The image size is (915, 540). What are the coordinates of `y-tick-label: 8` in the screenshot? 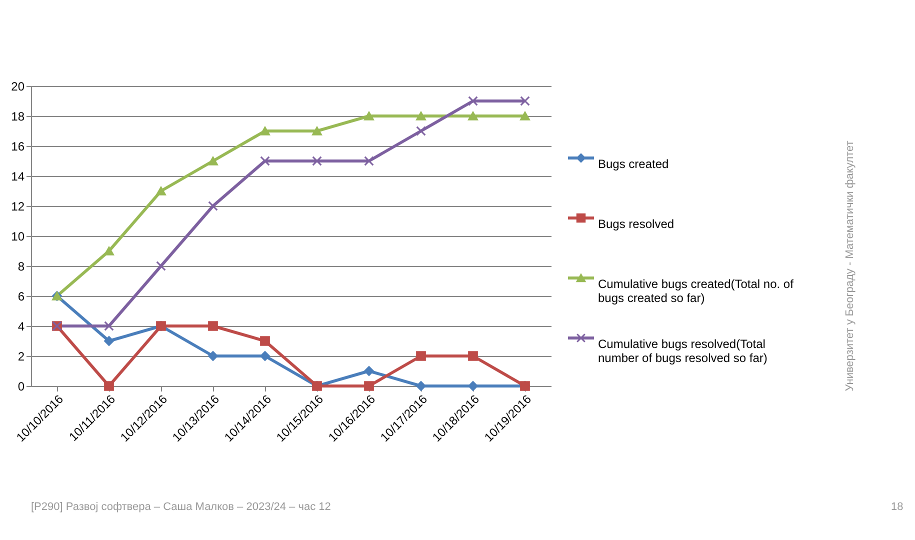 It's located at (21, 267).